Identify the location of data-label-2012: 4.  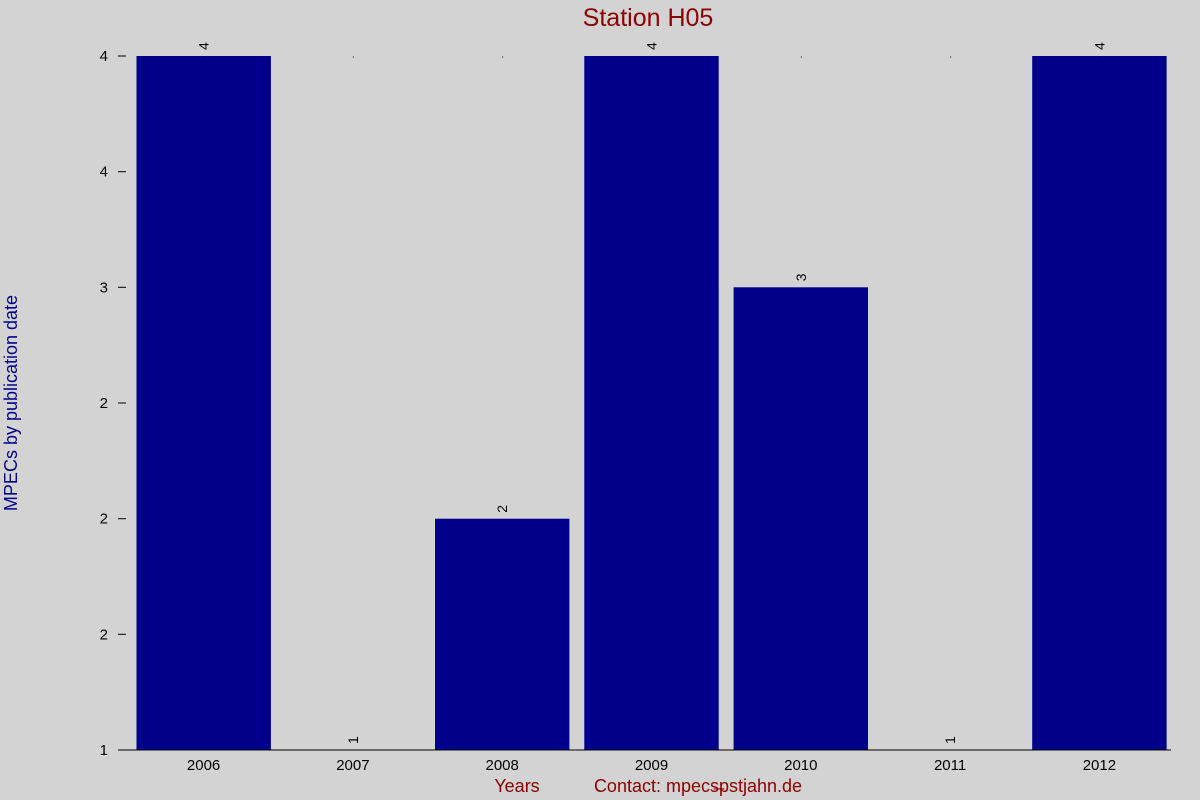
(1099, 46).